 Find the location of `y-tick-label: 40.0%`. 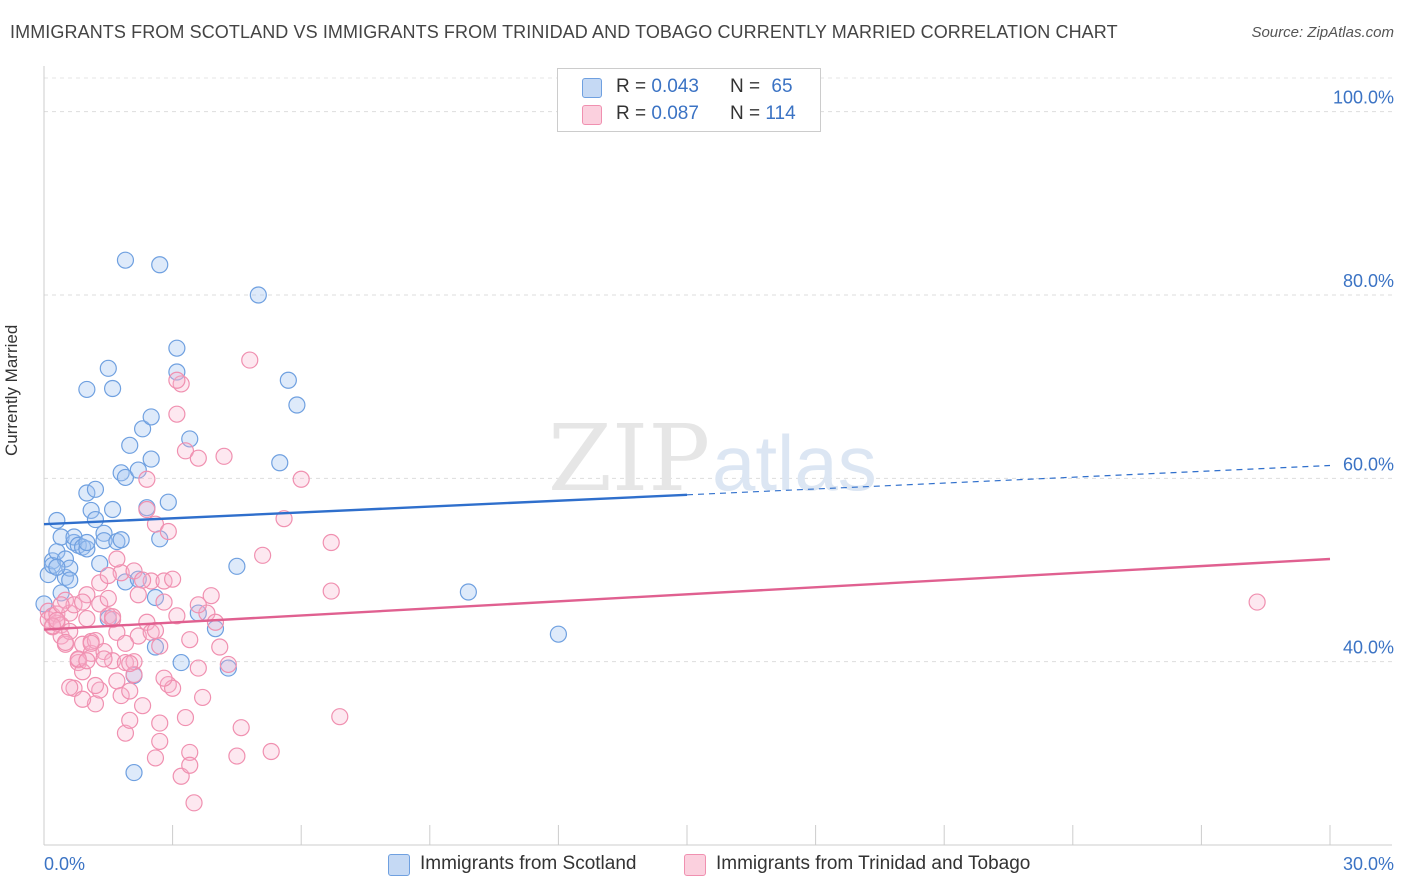

y-tick-label: 40.0% is located at coordinates (1368, 648).